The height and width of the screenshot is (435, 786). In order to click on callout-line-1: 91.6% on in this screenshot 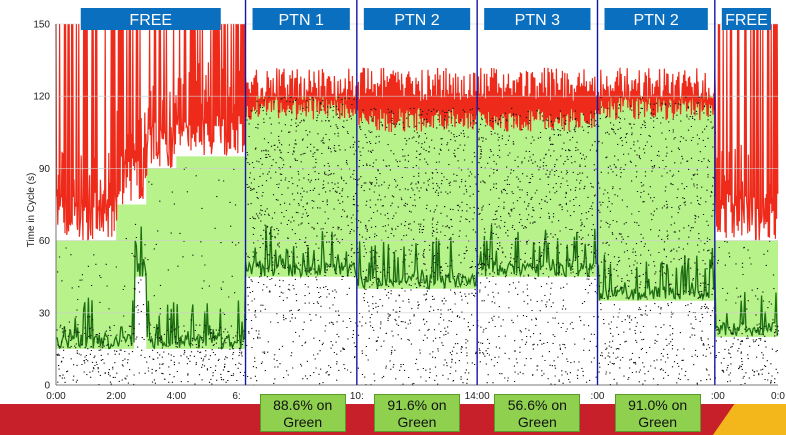, I will do `click(417, 405)`.